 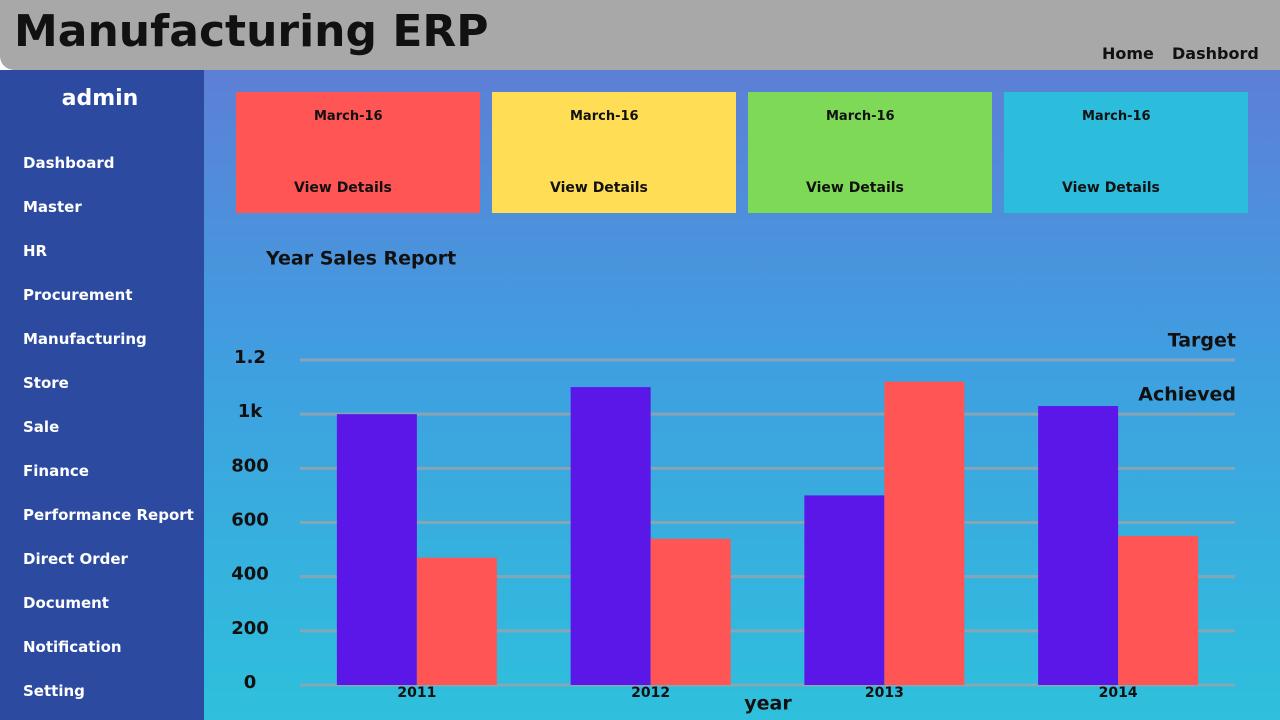 What do you see at coordinates (360, 259) in the screenshot?
I see `chart-title: Year Sales Report` at bounding box center [360, 259].